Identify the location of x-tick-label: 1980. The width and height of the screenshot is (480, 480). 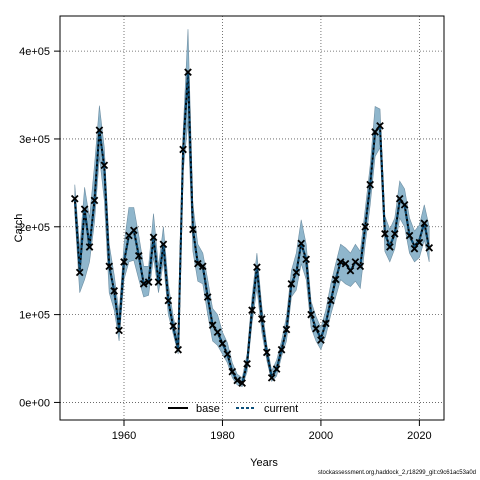
(222, 436).